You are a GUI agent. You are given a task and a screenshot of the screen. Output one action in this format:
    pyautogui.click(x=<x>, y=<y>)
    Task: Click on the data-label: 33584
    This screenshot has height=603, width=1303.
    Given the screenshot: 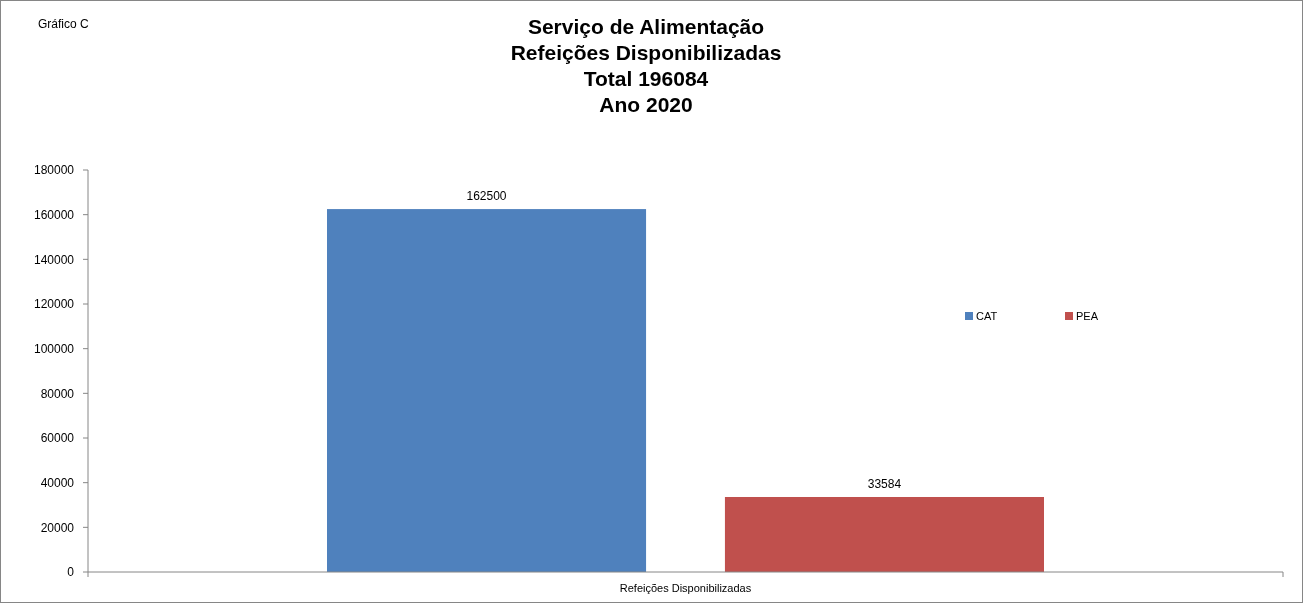 What is the action you would take?
    pyautogui.click(x=884, y=484)
    